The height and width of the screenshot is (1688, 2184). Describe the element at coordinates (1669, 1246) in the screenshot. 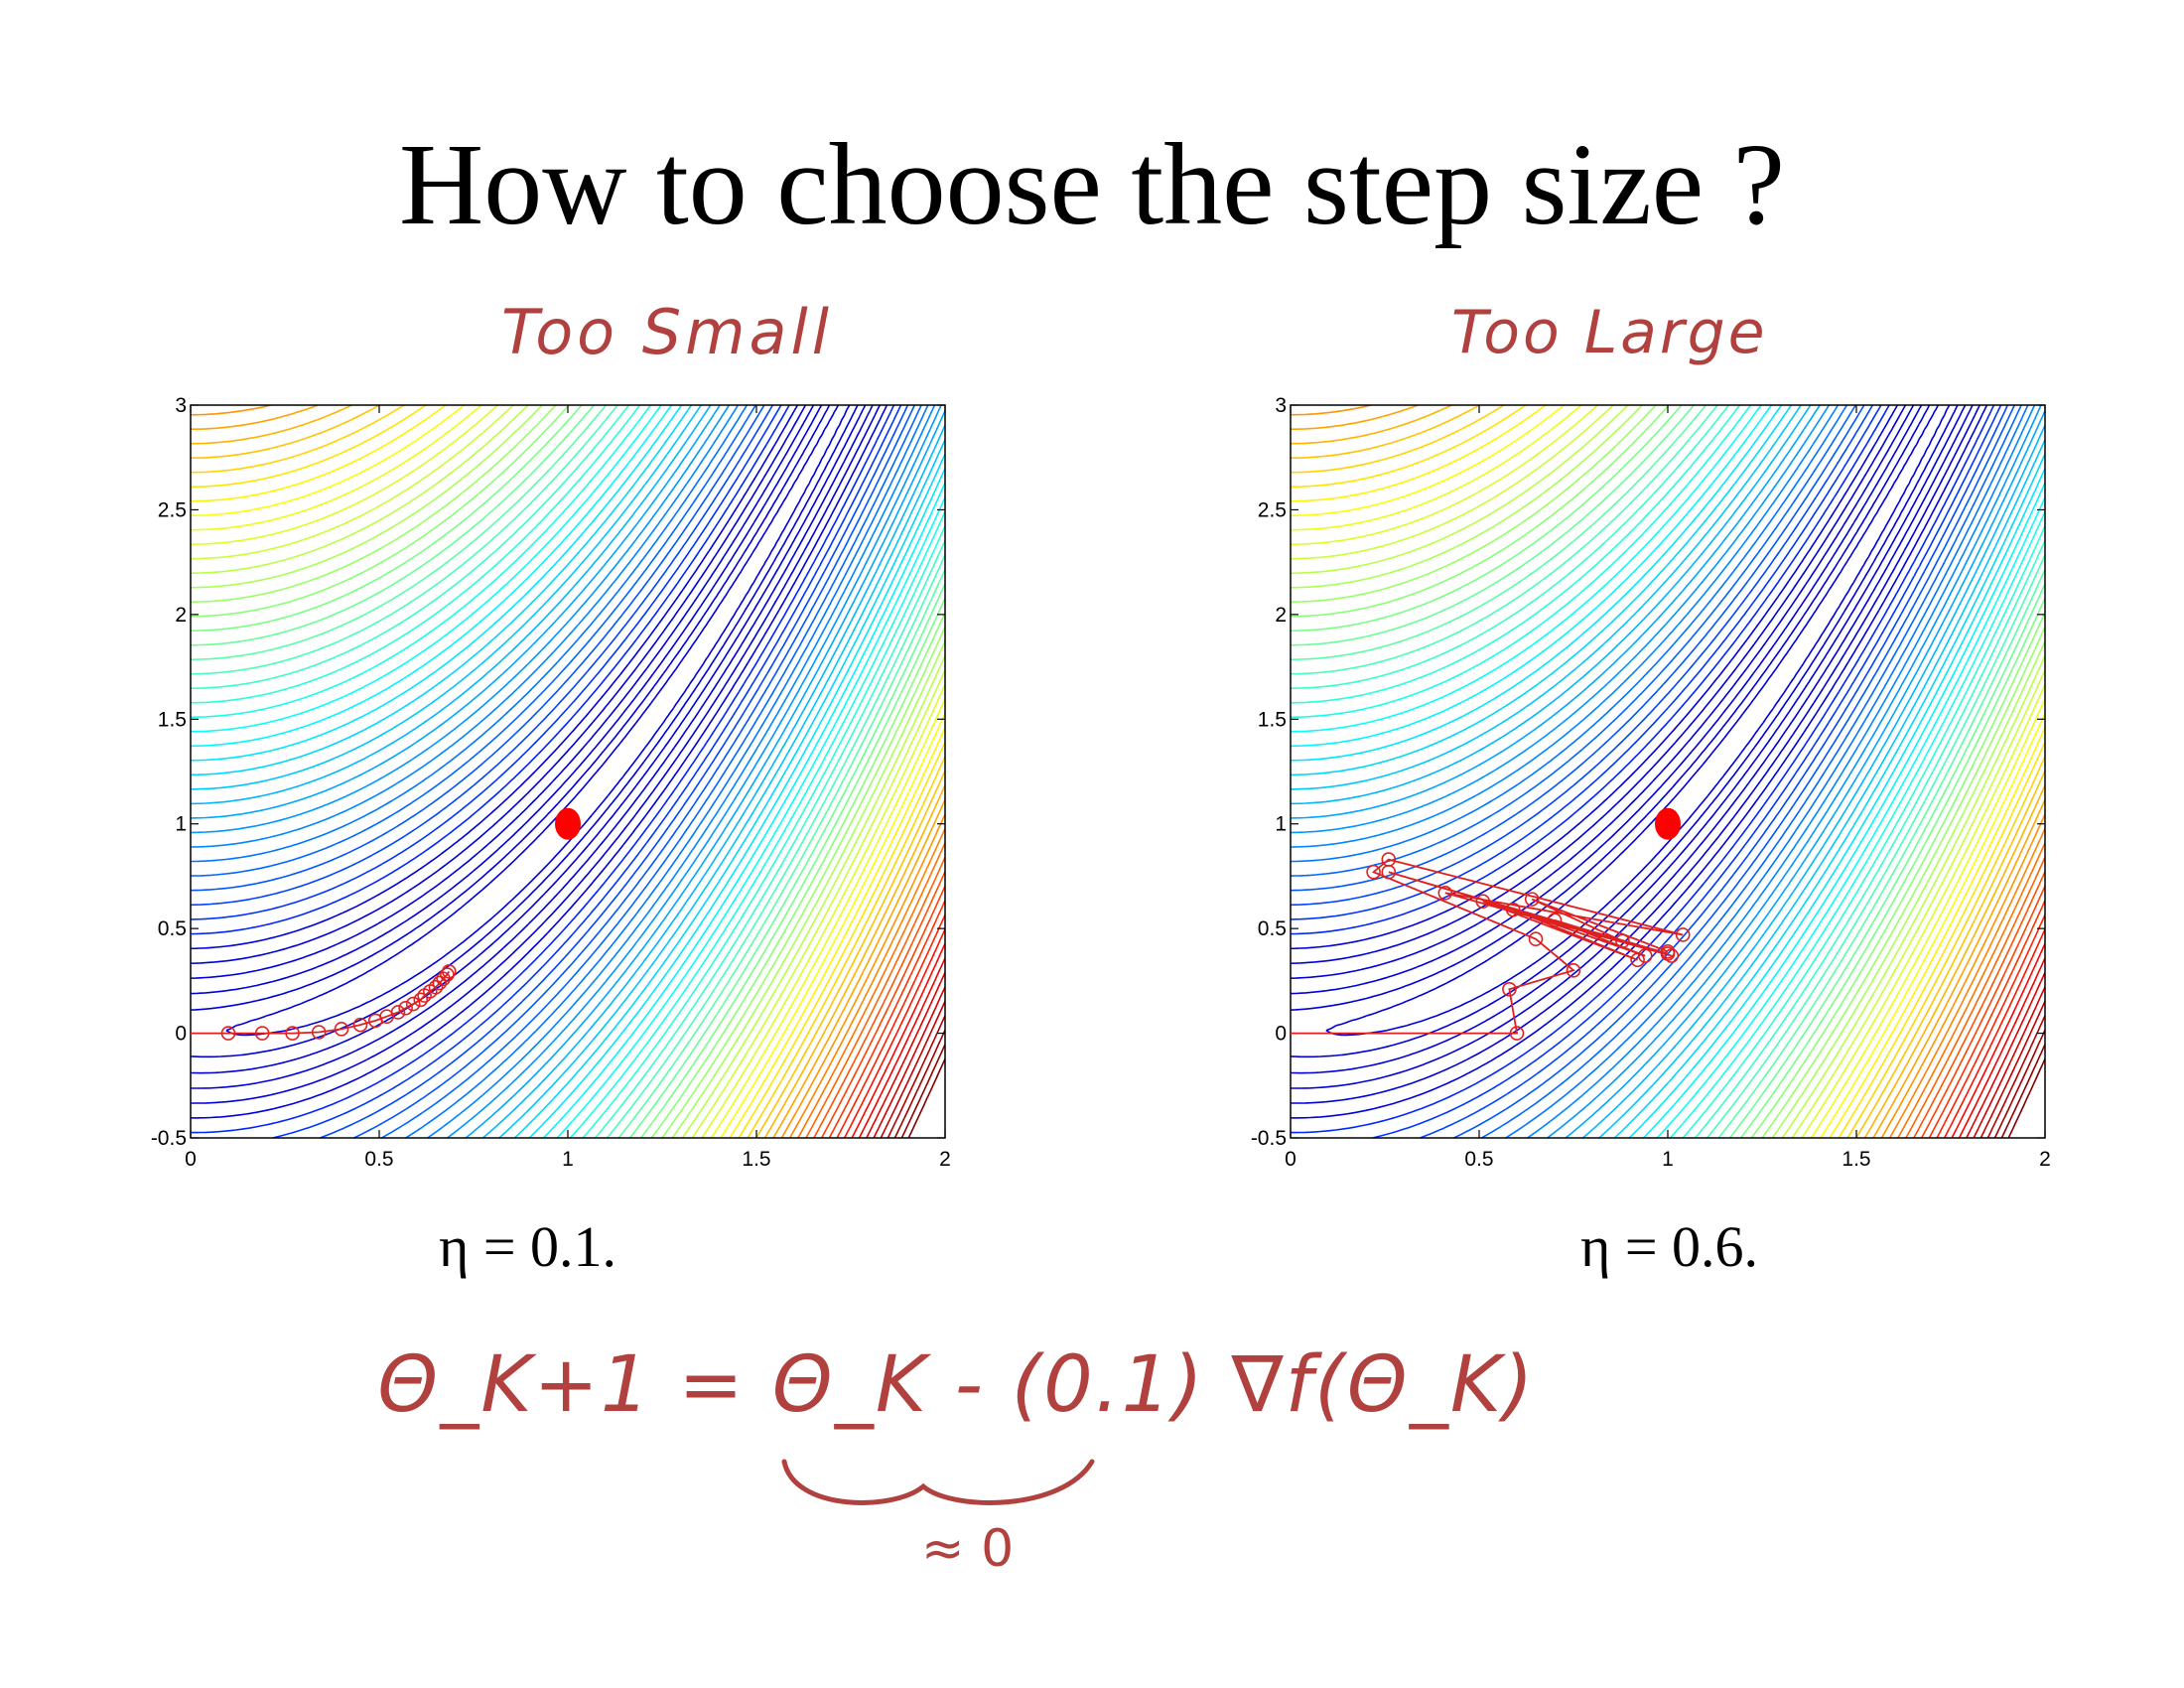

I see `step-size-caption-right: η = 0.6.` at that location.